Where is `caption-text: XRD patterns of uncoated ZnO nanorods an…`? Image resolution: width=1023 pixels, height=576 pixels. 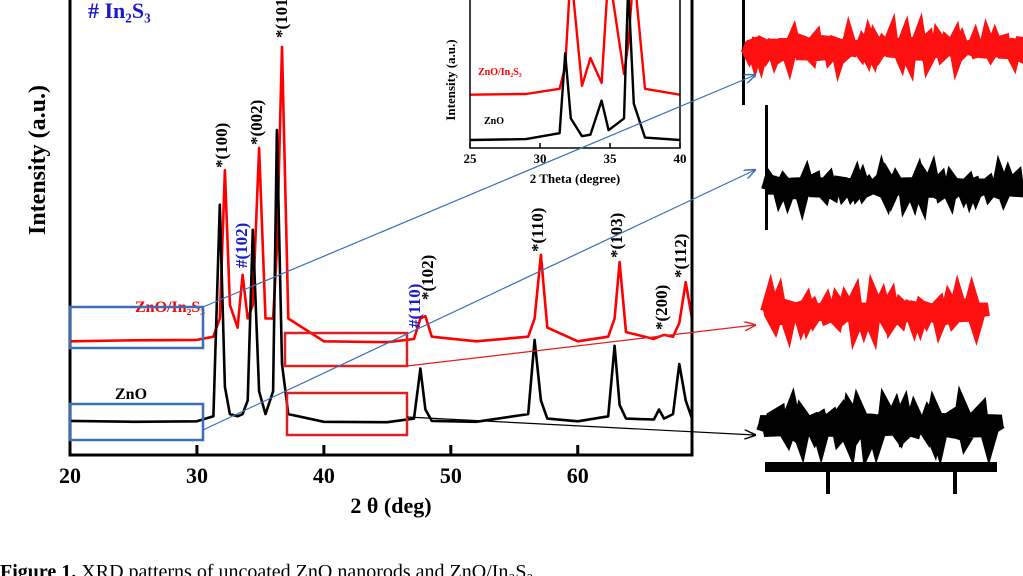 caption-text: XRD patterns of uncoated ZnO nanorods an… is located at coordinates (304, 568).